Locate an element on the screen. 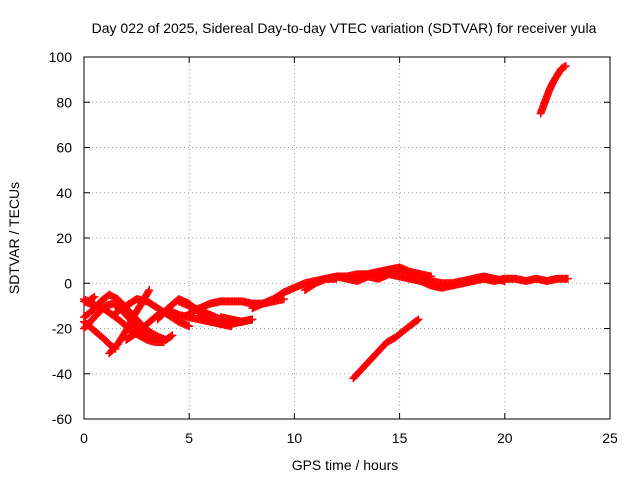  x-tick-label: 5 is located at coordinates (189, 438).